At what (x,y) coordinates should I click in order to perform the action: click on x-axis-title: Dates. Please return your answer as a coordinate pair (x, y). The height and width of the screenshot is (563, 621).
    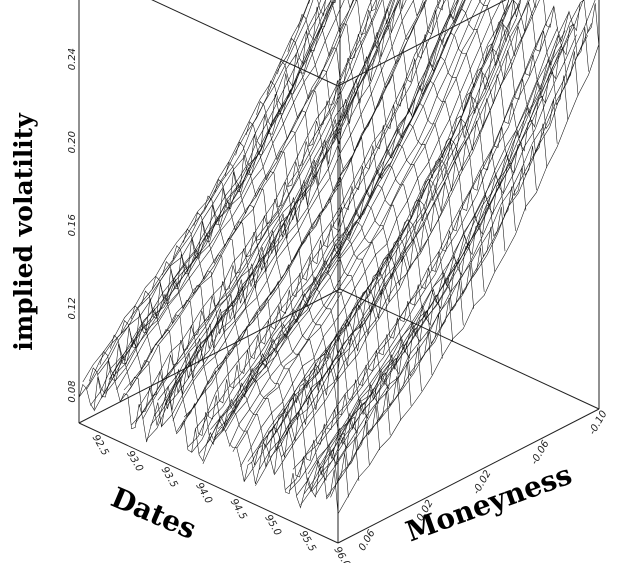
    Looking at the image, I should click on (153, 513).